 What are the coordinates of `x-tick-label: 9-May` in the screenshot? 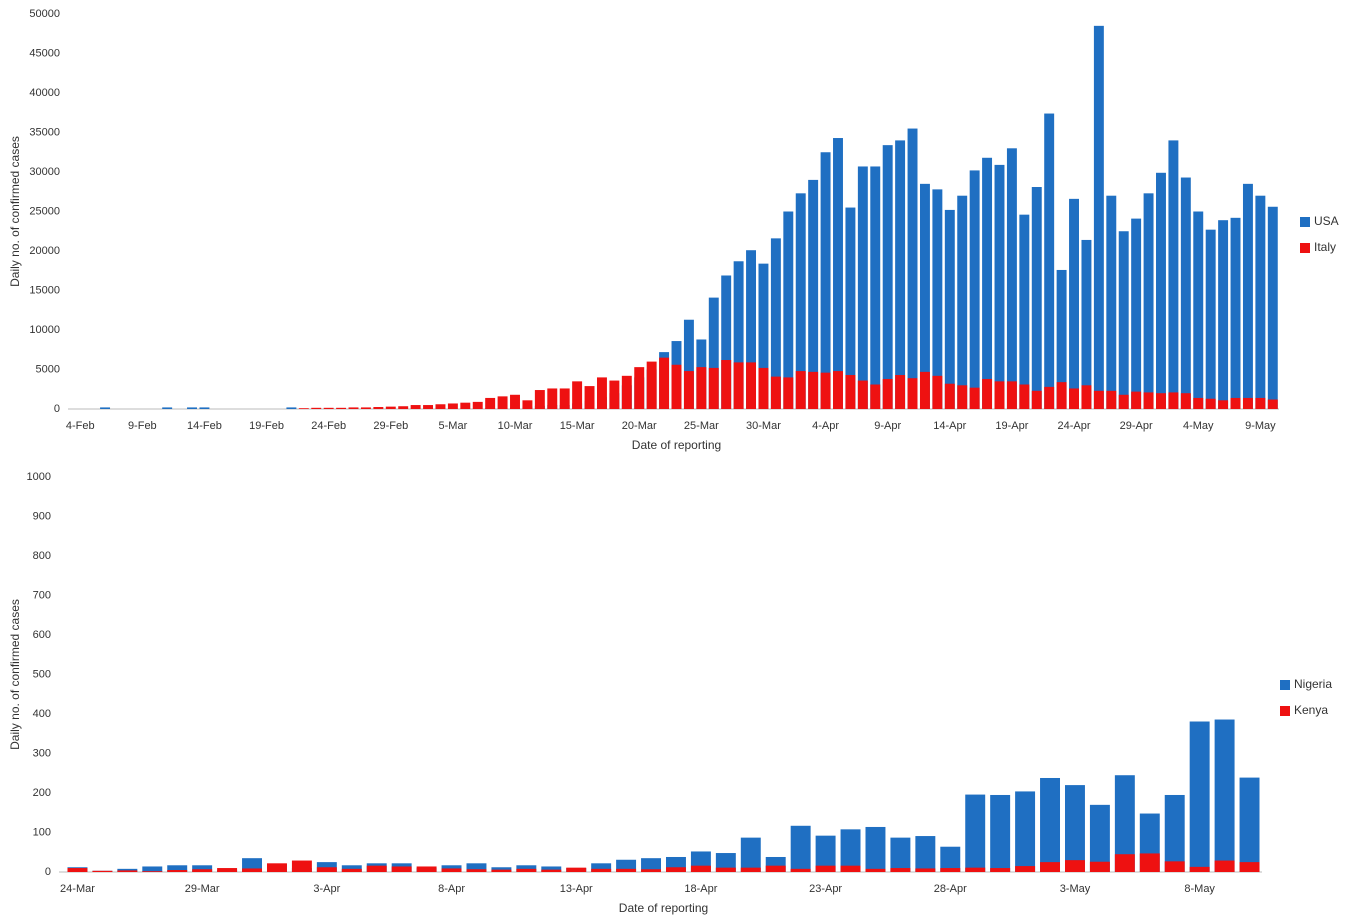 It's located at (1260, 426).